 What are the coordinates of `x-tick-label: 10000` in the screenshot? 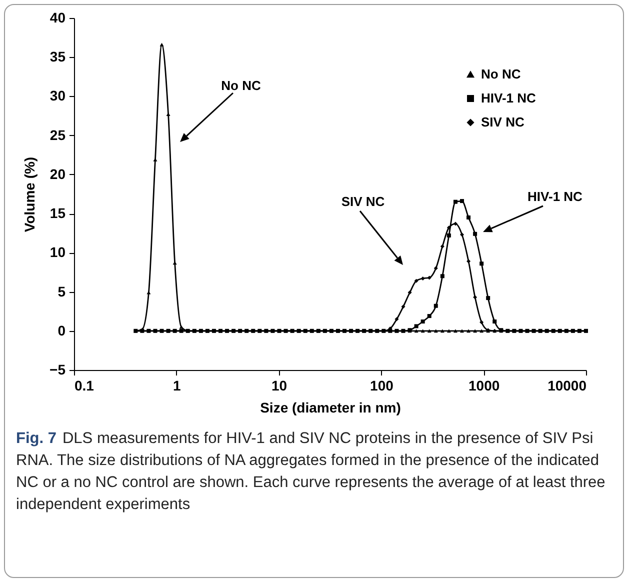 It's located at (567, 386).